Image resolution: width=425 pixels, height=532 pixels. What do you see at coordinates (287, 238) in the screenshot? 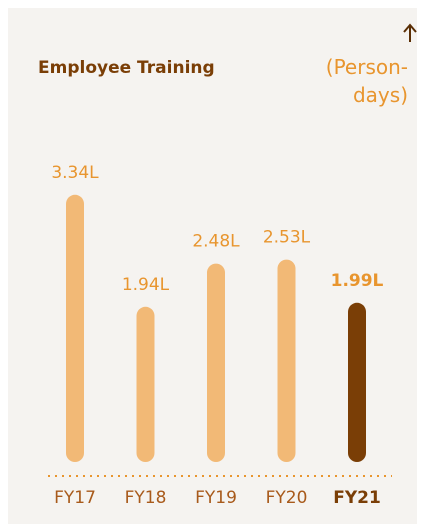
I see `value-label: 2.53L` at bounding box center [287, 238].